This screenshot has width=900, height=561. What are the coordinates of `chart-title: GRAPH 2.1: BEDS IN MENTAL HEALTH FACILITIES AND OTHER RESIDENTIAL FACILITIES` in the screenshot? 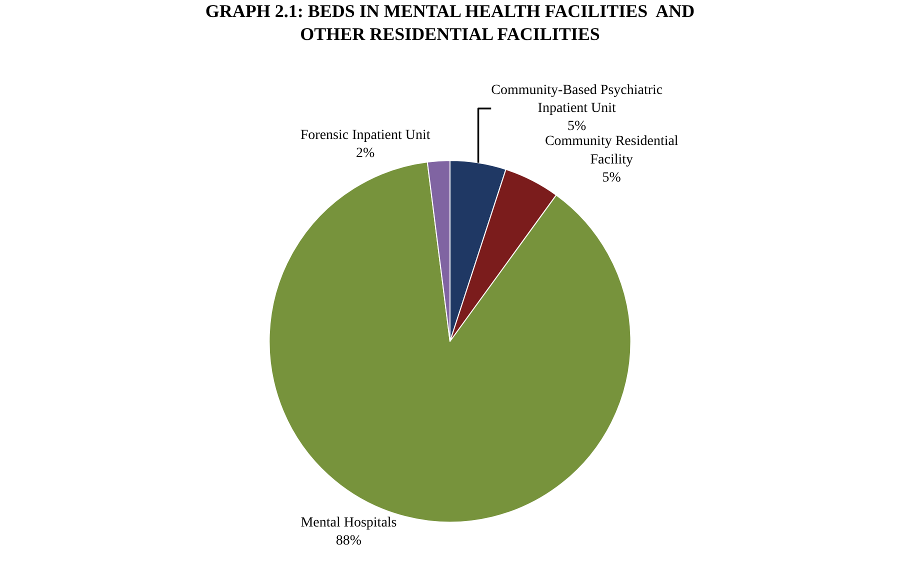 It's located at (450, 22).